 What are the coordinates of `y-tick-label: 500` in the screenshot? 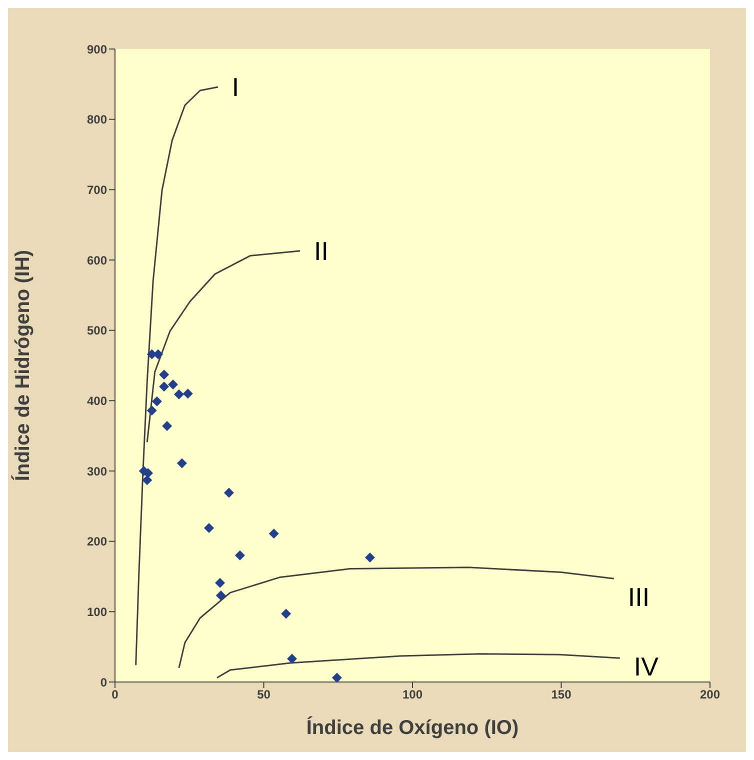 It's located at (97, 331).